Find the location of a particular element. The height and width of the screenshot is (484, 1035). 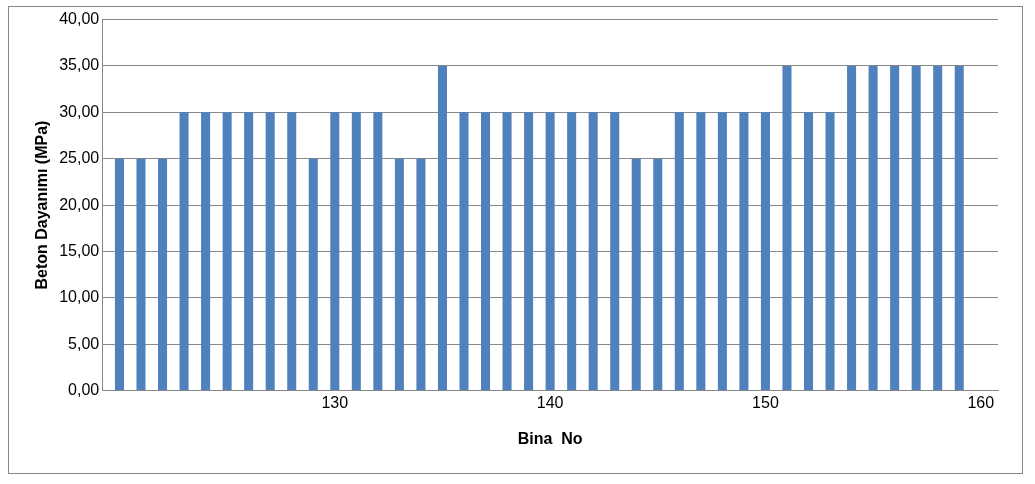

y-tick-label: 35,00 is located at coordinates (79, 65).